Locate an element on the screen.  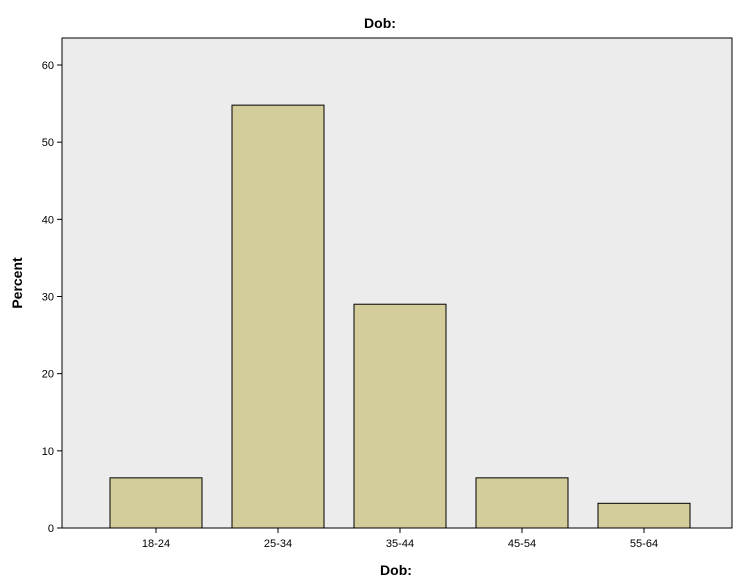
x-tick-label: 45-54 is located at coordinates (522, 544).